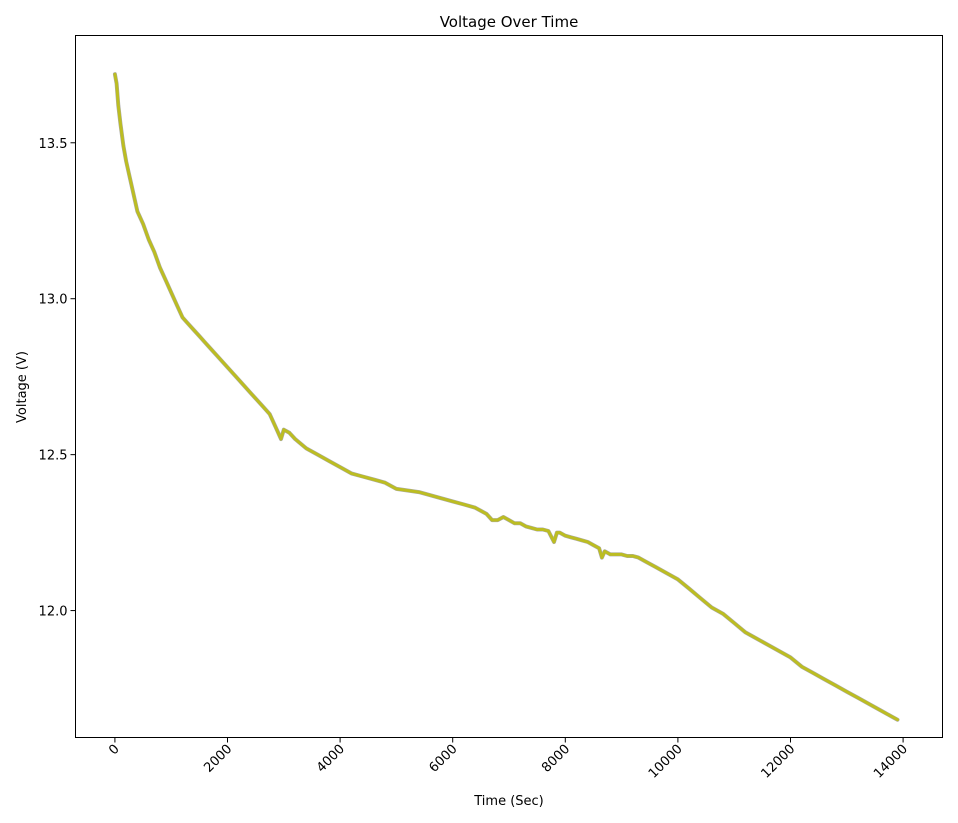  I want to click on x-tick-label: 6000, so click(444, 759).